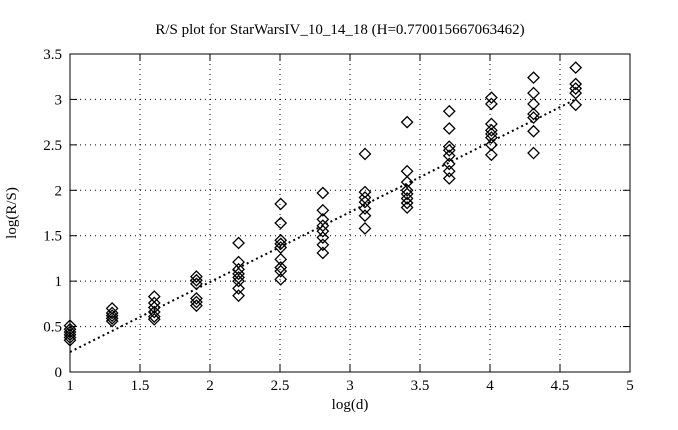  What do you see at coordinates (52, 146) in the screenshot?
I see `y-tick-label: 2.5` at bounding box center [52, 146].